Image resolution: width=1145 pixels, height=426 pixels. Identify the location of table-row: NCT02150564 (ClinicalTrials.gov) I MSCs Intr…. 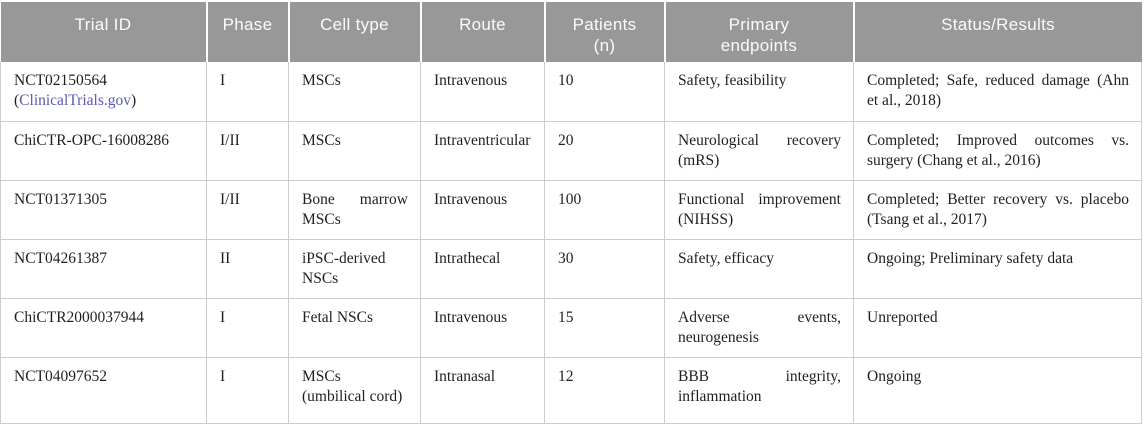
(571, 92).